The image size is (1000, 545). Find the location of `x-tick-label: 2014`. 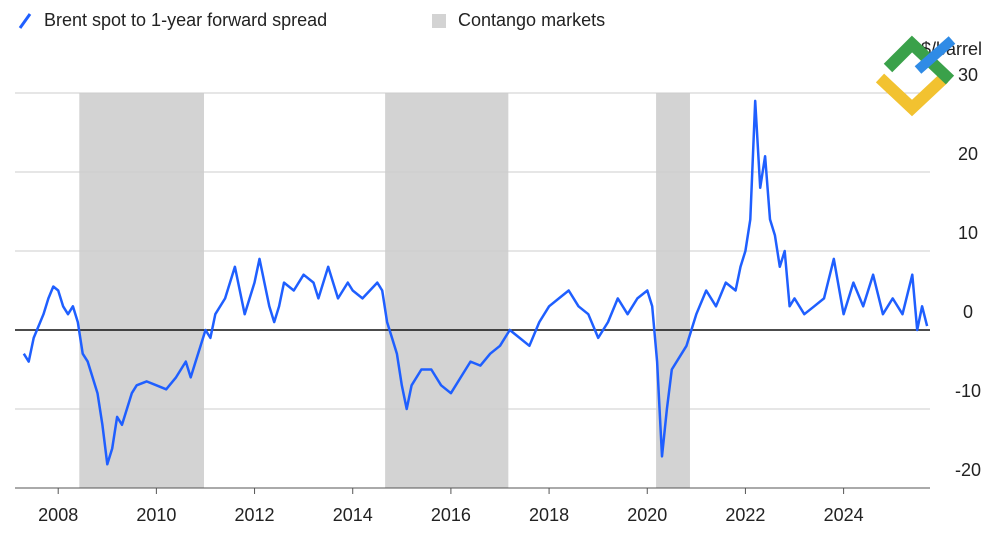

x-tick-label: 2014 is located at coordinates (353, 515).